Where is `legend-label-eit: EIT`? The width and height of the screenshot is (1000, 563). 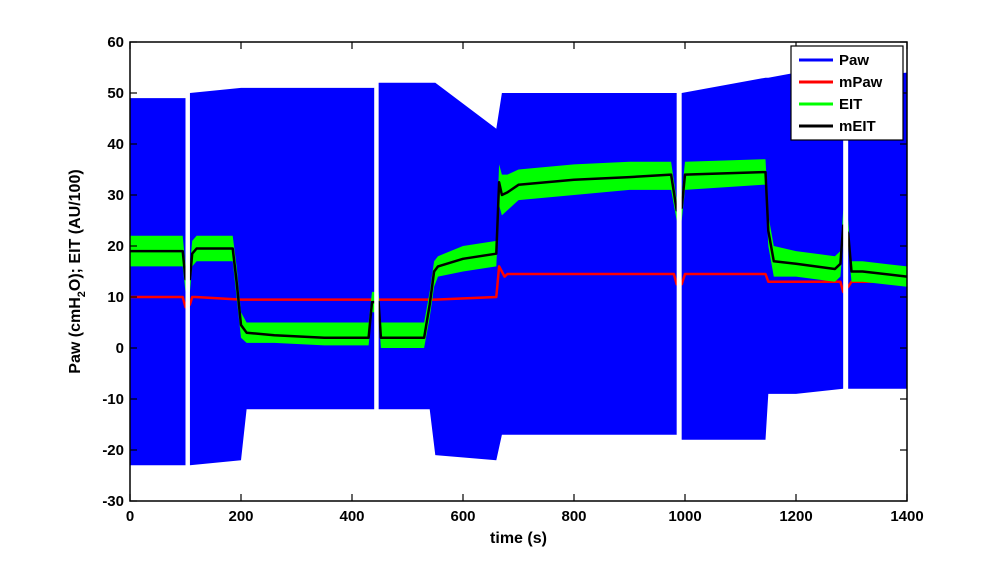
legend-label-eit: EIT is located at coordinates (850, 104).